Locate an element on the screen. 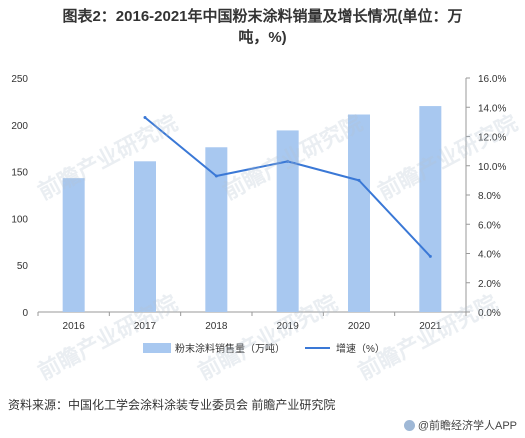  legend-line-label: 增速（%） is located at coordinates (360, 348).